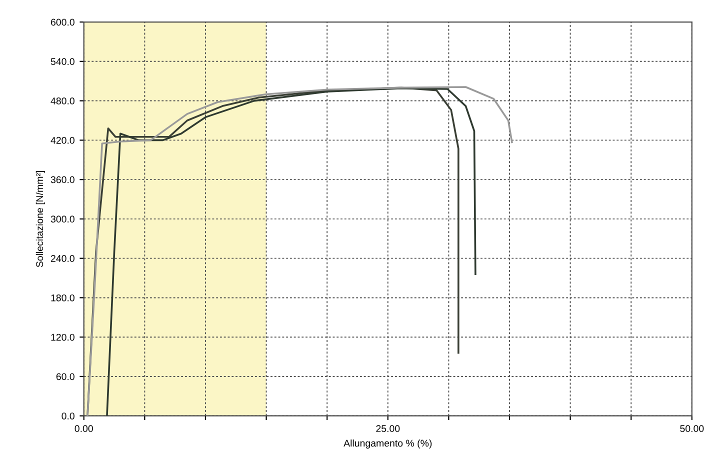  I want to click on y-tick-label: 540.0, so click(62, 62).